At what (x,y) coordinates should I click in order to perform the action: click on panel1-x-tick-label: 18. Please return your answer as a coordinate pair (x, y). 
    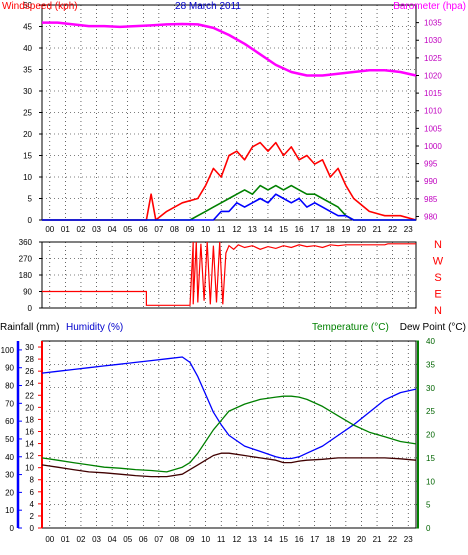
    Looking at the image, I should click on (330, 229).